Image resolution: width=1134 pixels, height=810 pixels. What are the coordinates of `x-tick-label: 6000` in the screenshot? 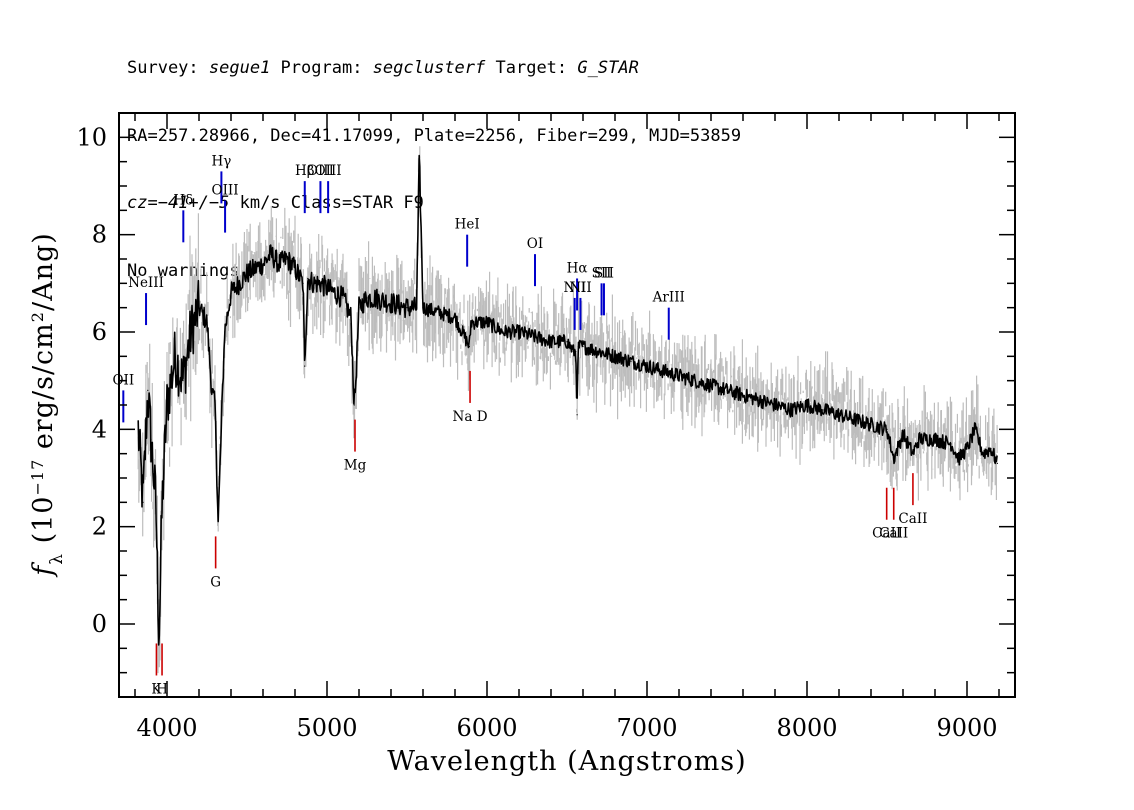 It's located at (486, 728).